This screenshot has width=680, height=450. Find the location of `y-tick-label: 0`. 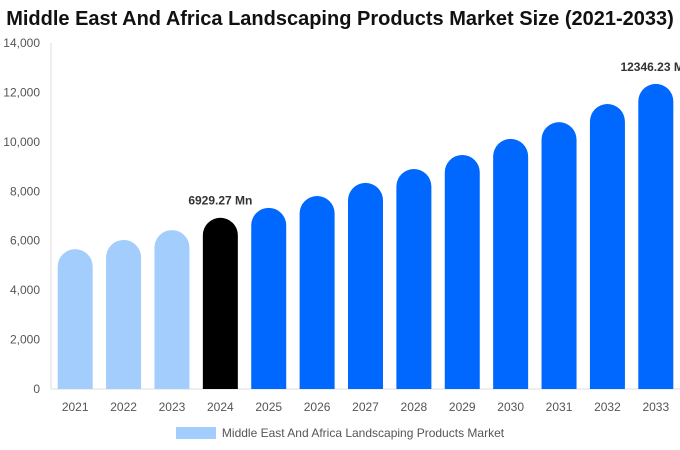

y-tick-label: 0 is located at coordinates (36, 389).